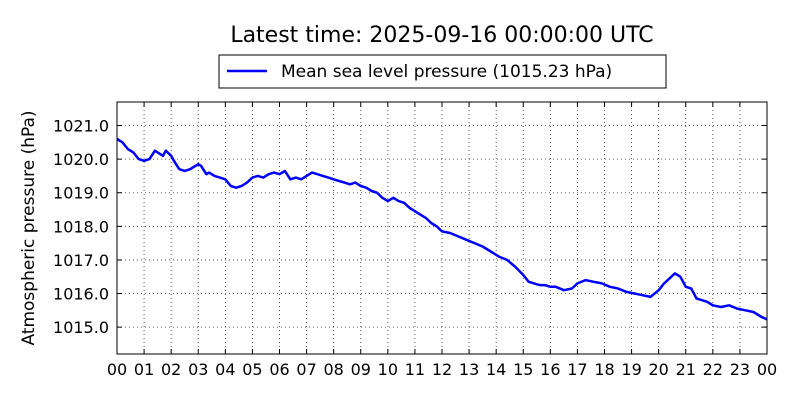 The height and width of the screenshot is (400, 800). What do you see at coordinates (333, 369) in the screenshot?
I see `x-tick-label: 08` at bounding box center [333, 369].